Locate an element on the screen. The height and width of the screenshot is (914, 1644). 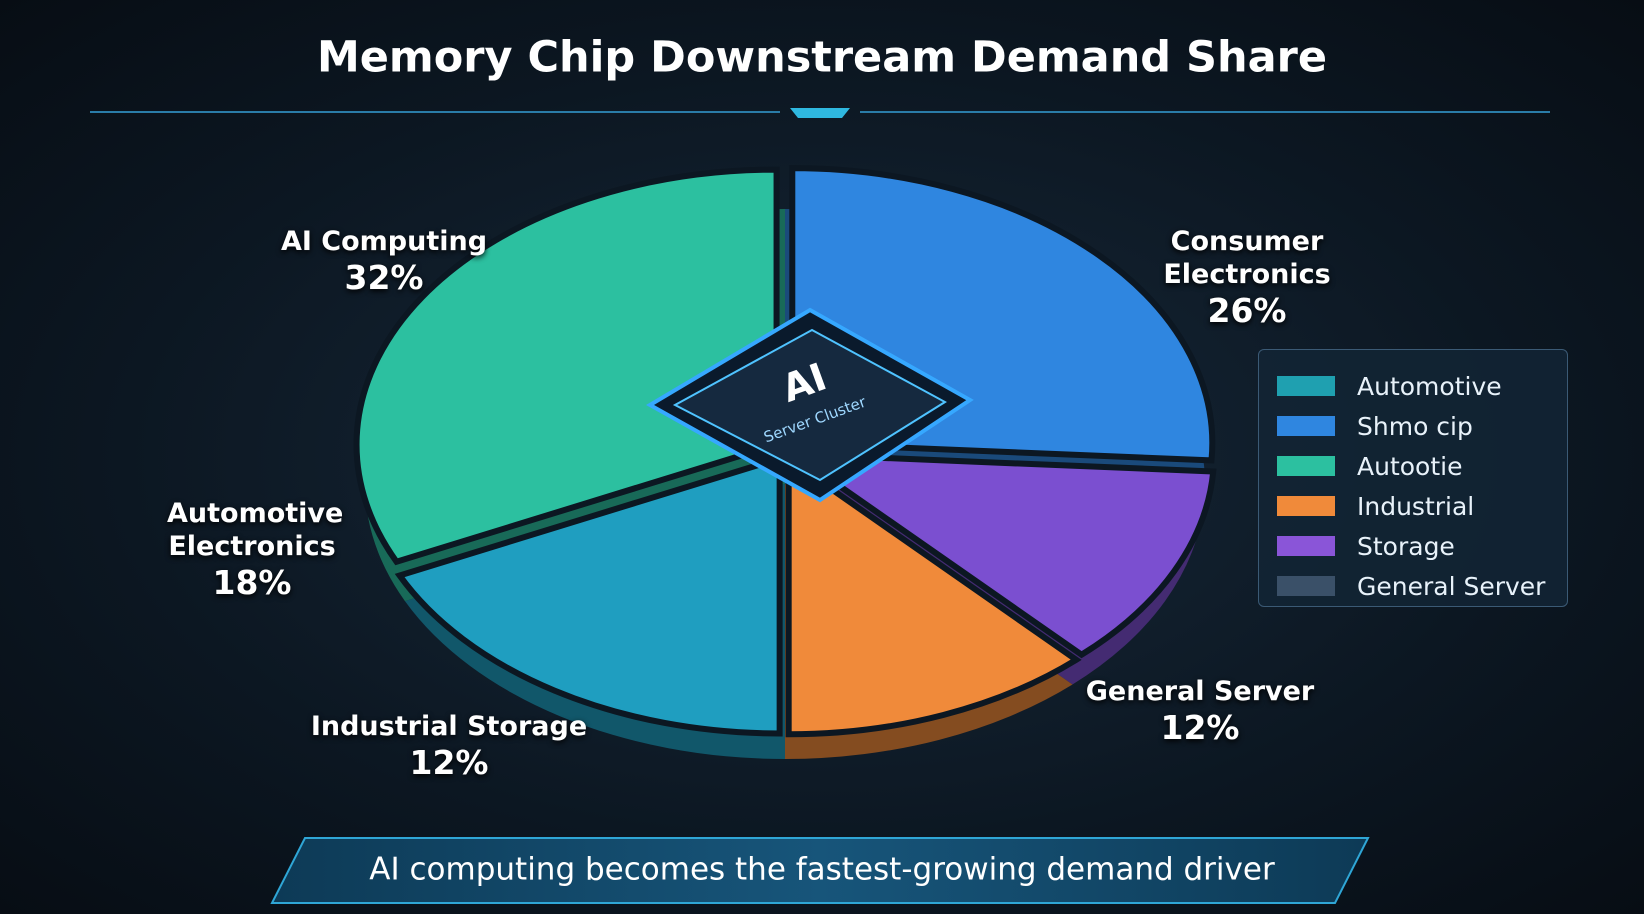
slice-label: AI Computing 32% is located at coordinates (384, 261).